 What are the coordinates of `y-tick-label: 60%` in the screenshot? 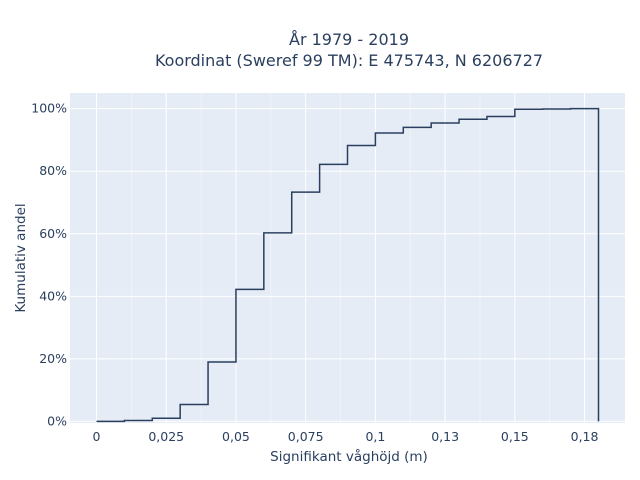 It's located at (53, 233).